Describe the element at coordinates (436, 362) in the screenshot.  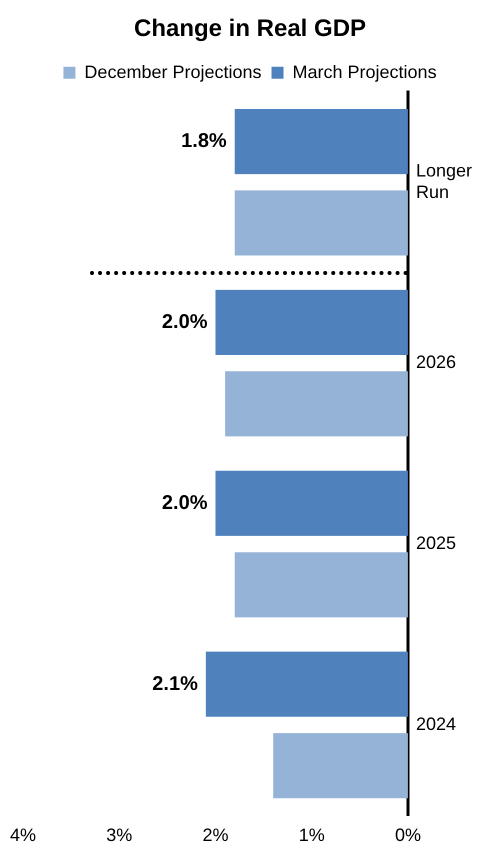
I see `y-tick-label: 2026` at that location.